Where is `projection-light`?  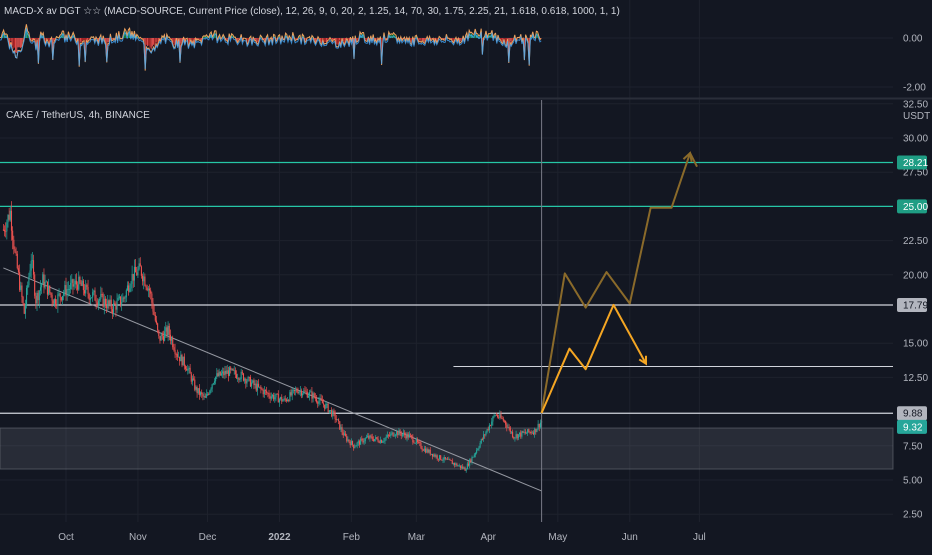 projection-light is located at coordinates (593, 358).